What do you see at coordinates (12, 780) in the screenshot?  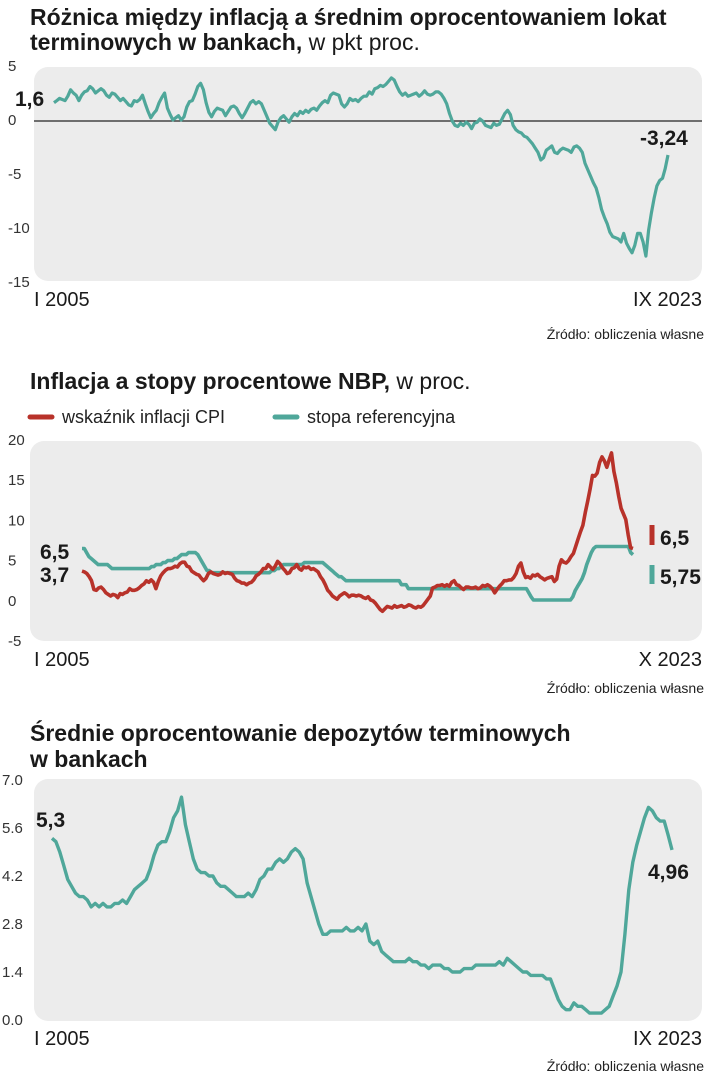 I see `chart-3-y-tick-label: 7.0` at bounding box center [12, 780].